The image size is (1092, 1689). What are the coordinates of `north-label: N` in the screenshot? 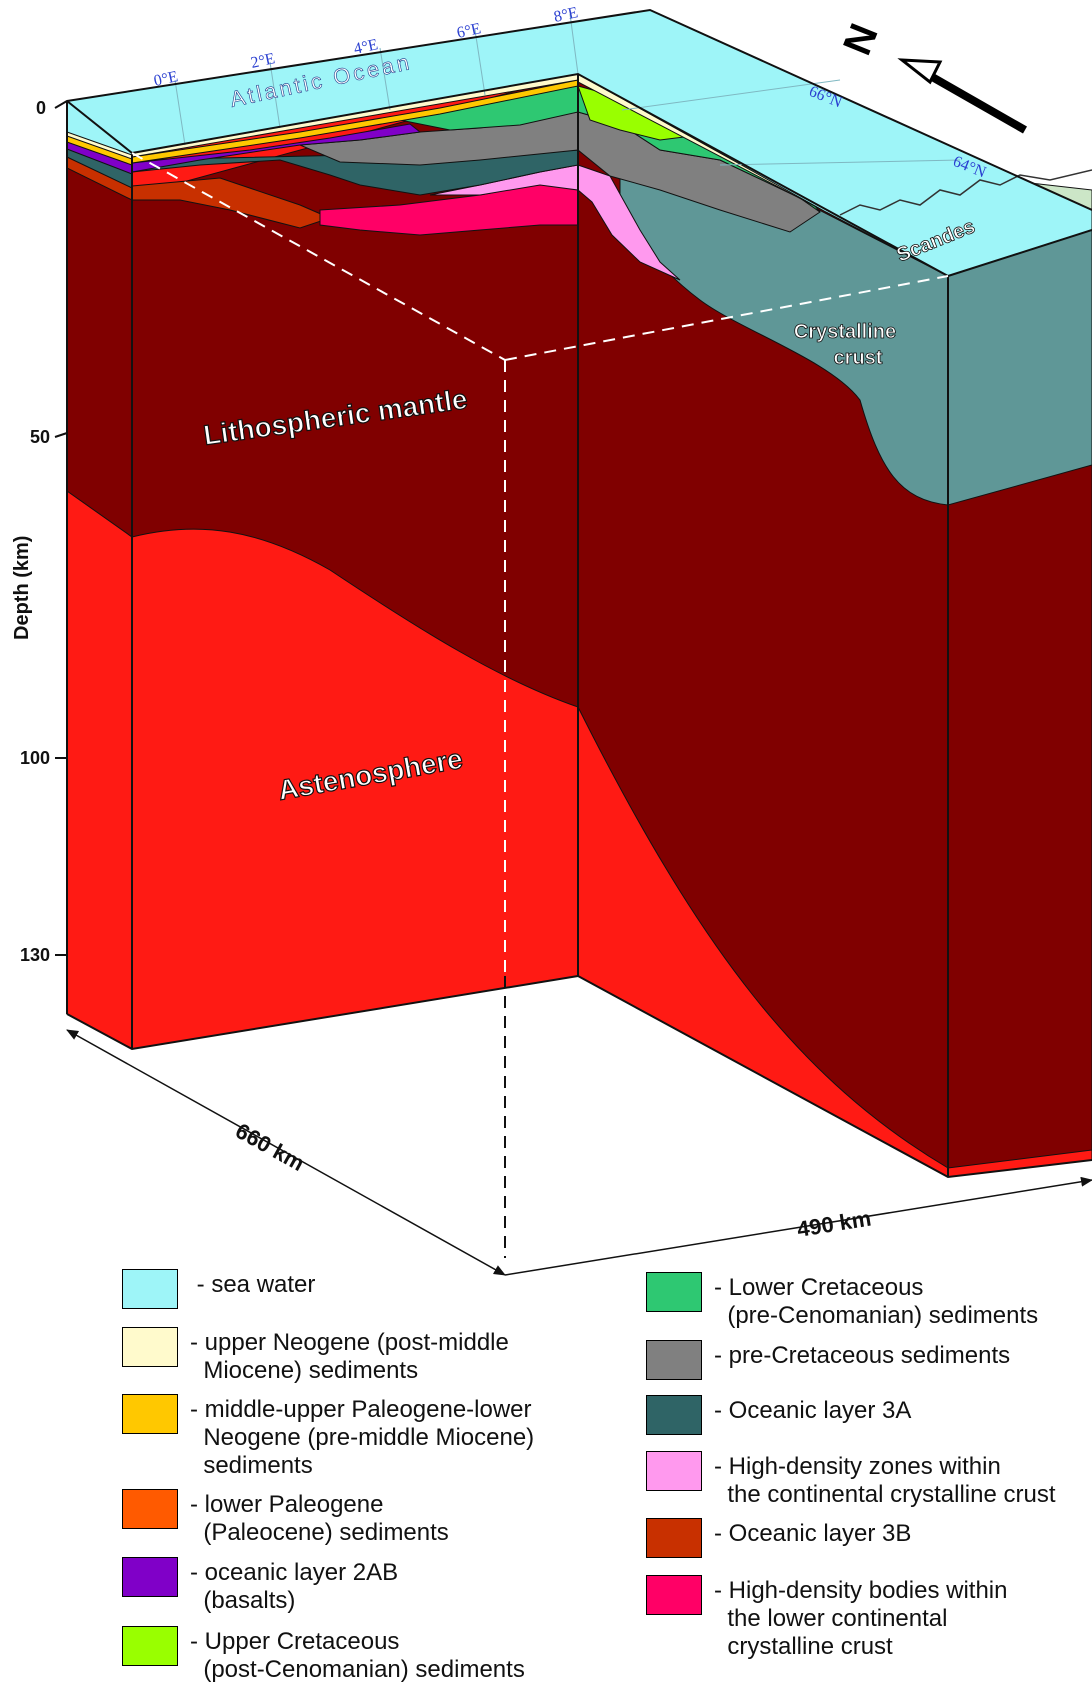 It's located at (860, 38).